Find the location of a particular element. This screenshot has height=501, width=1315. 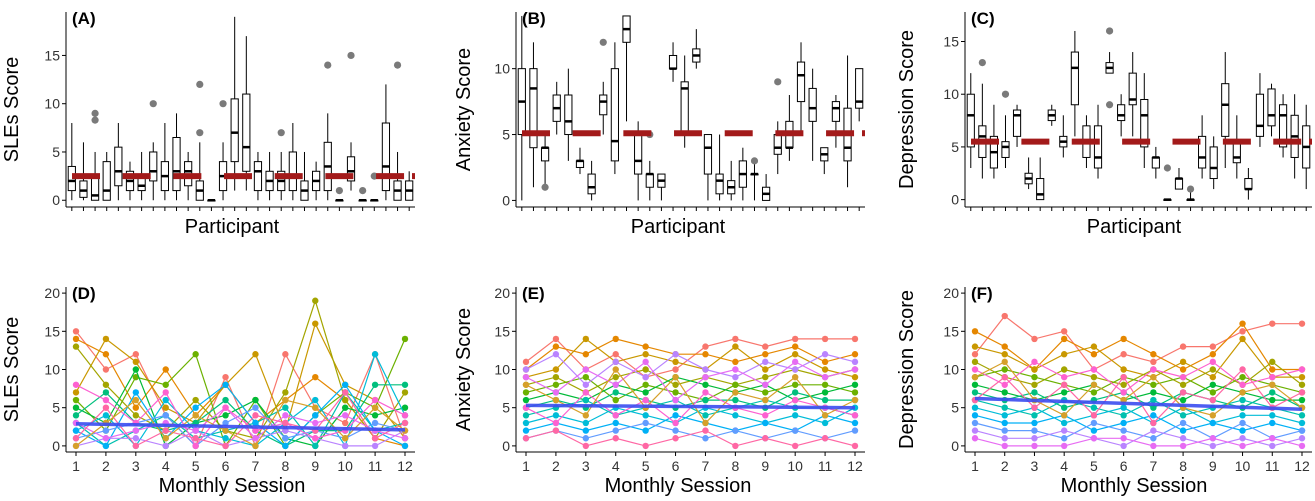

x-tick-label: 5 is located at coordinates (646, 466).